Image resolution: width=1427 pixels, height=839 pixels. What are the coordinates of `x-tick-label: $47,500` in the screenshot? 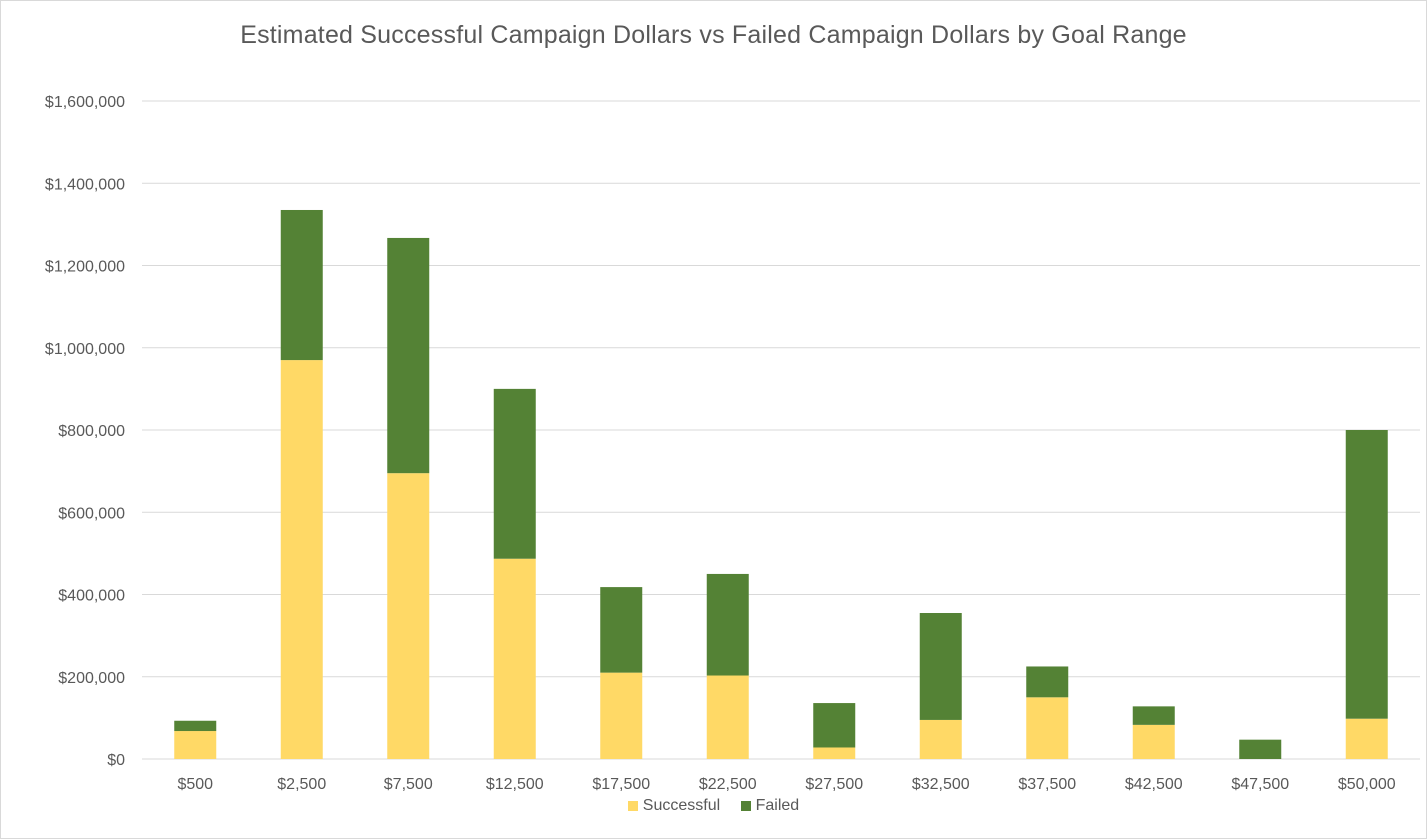 It's located at (1260, 784).